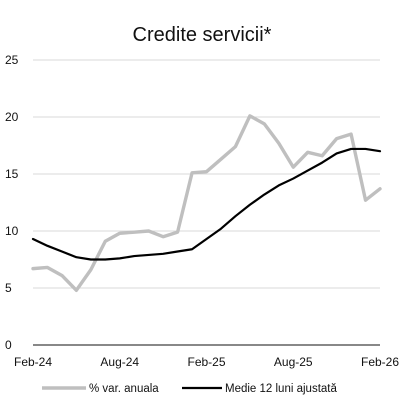  Describe the element at coordinates (124, 389) in the screenshot. I see `legend-label-pct-var-anuala: % var. anuala` at that location.